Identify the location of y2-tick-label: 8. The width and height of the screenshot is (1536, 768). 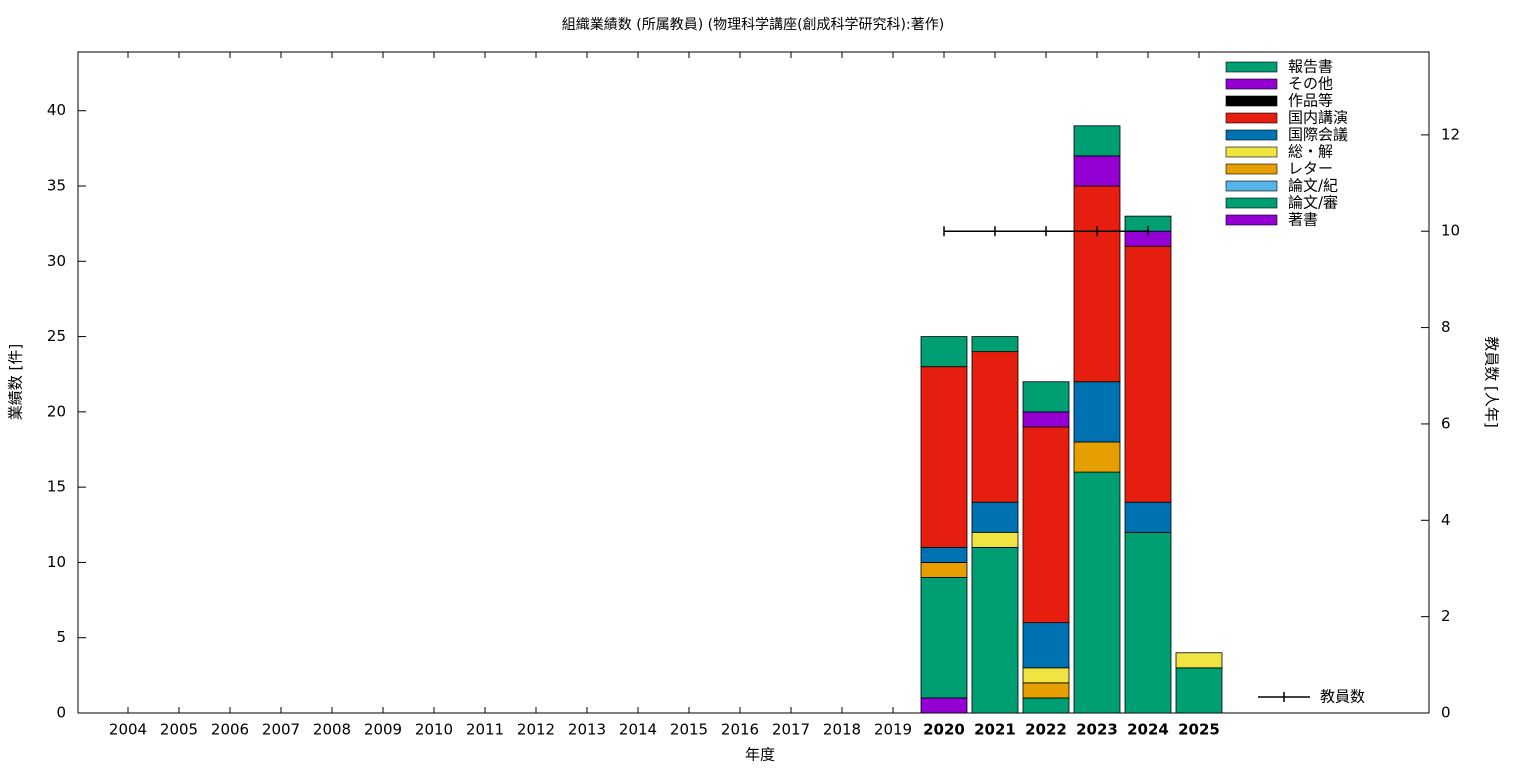
(1446, 327).